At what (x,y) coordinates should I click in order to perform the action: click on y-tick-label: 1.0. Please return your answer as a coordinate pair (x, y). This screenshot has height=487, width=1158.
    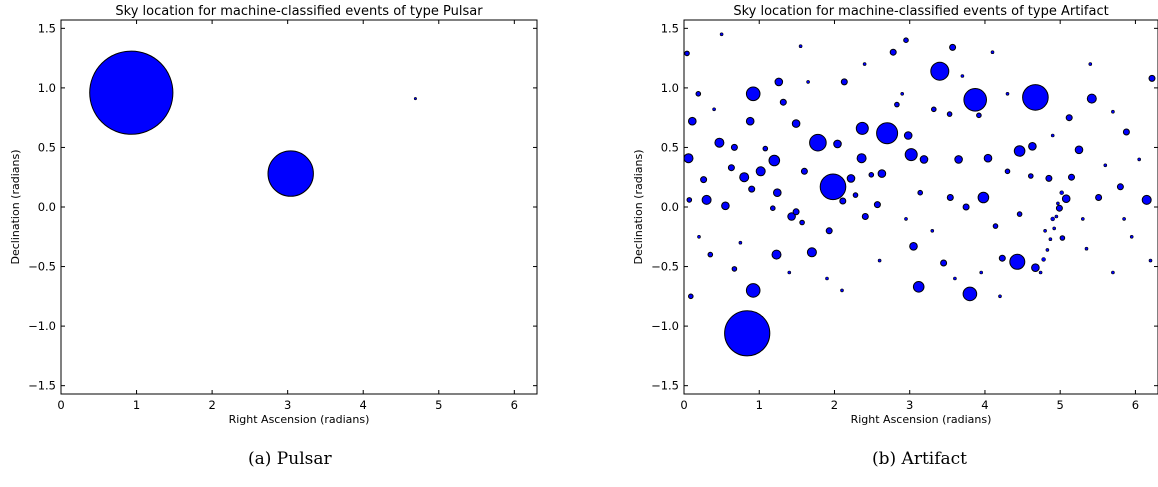
    Looking at the image, I should click on (670, 88).